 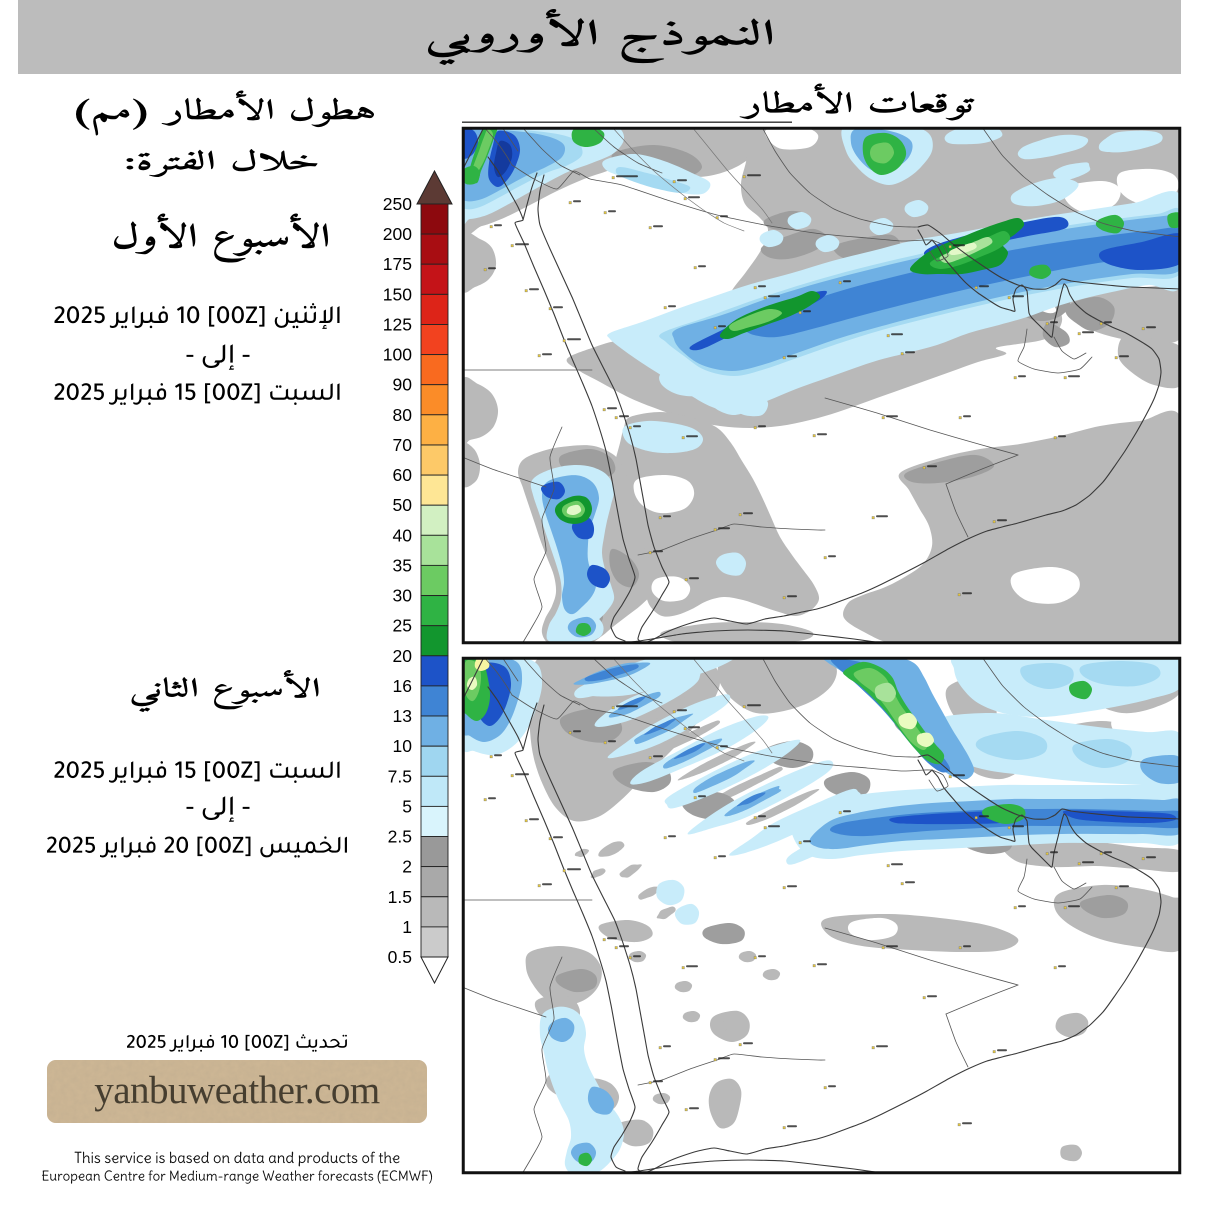 What do you see at coordinates (403, 415) in the screenshot?
I see `svg-text: 80` at bounding box center [403, 415].